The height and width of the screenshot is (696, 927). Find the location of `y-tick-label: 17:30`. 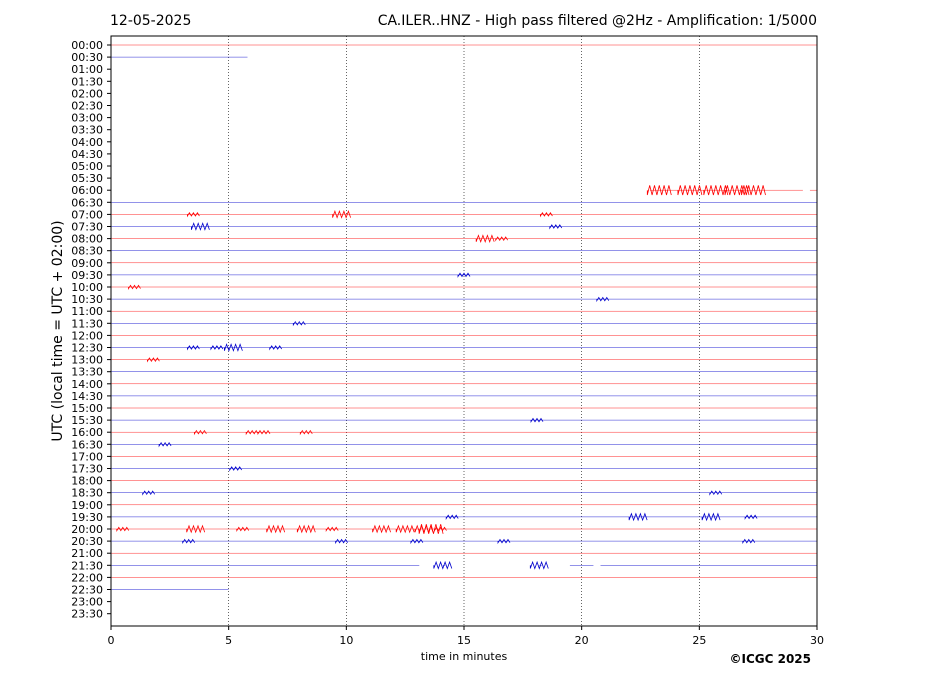

y-tick-label: 17:30 is located at coordinates (87, 469).